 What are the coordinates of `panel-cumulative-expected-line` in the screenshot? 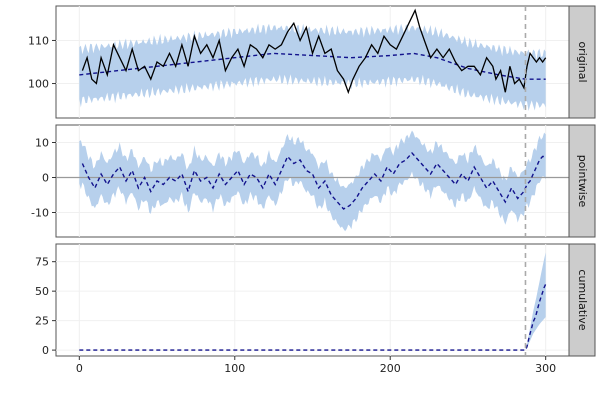 It's located at (313, 317).